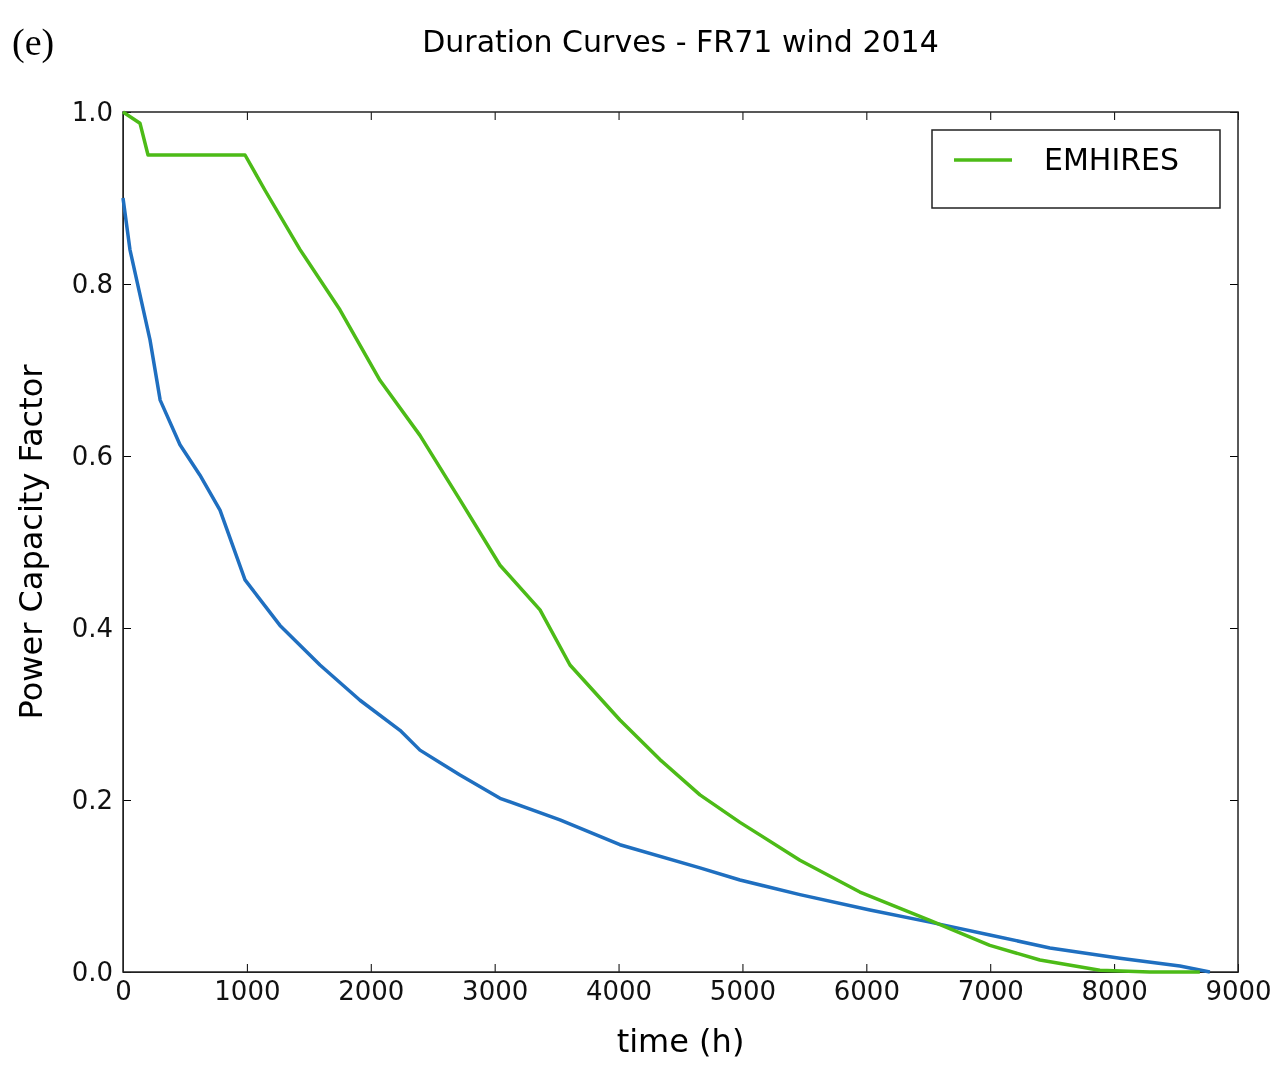 This screenshot has height=1065, width=1283. I want to click on y-tick-label: 0.8, so click(92, 283).